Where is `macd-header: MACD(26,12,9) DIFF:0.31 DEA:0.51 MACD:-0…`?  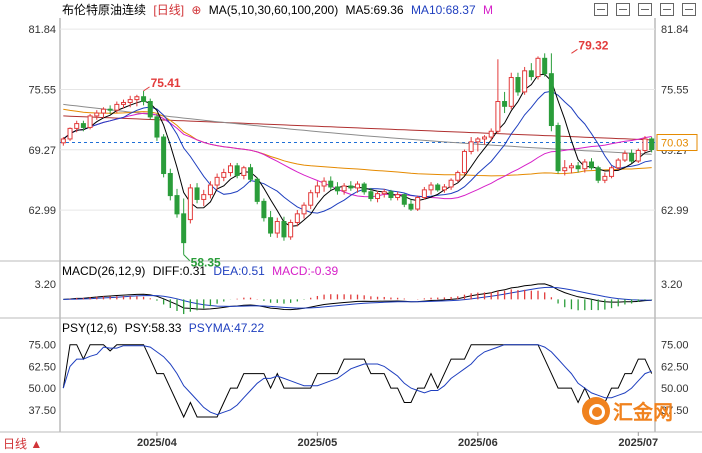
macd-header: MACD(26,12,9) DIFF:0.31 DEA:0.51 MACD:-0… is located at coordinates (202, 271).